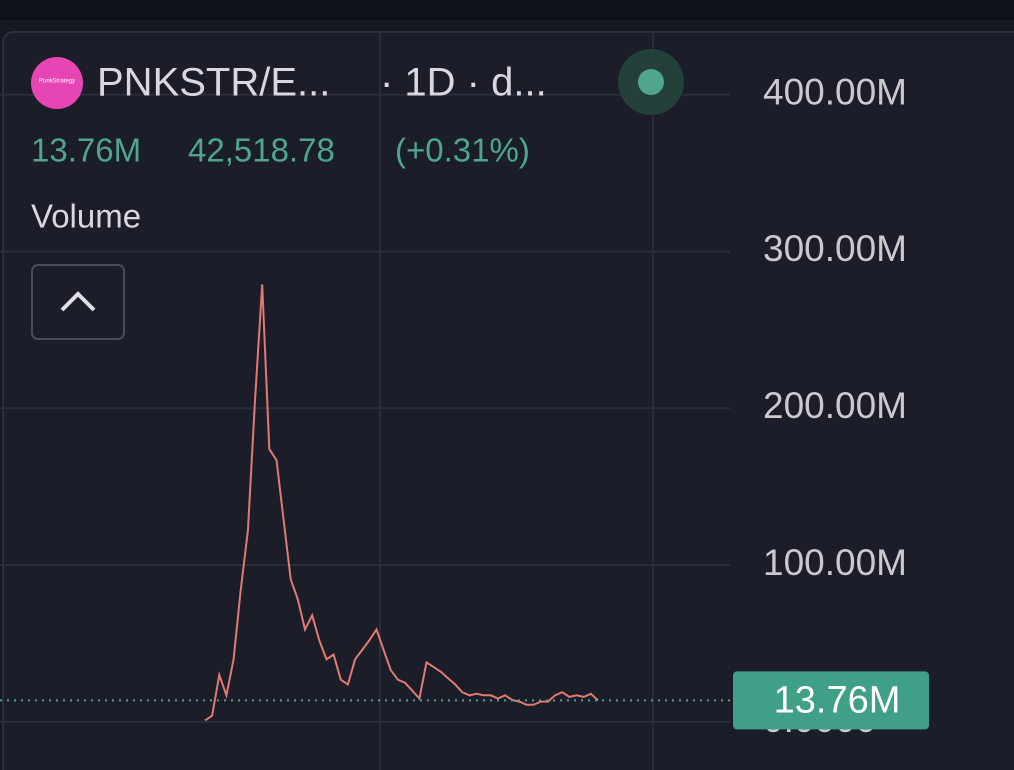 Image resolution: width=1014 pixels, height=770 pixels. I want to click on last-value-label: 13.76M, so click(837, 700).